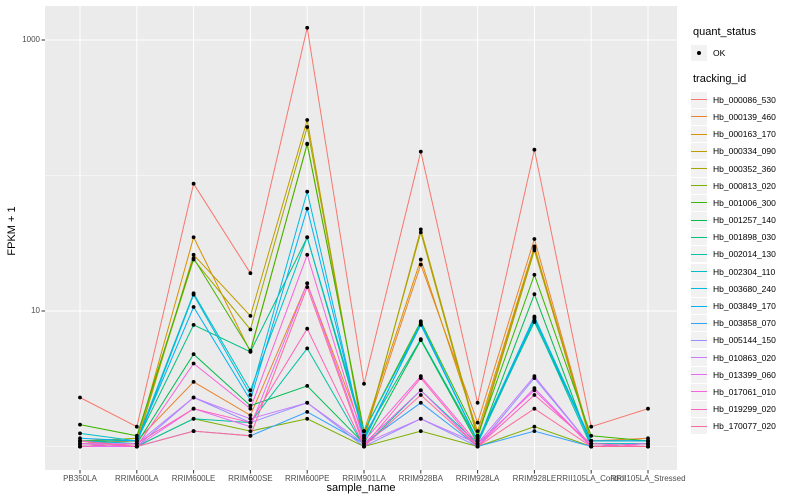 The height and width of the screenshot is (500, 800). Describe the element at coordinates (745, 426) in the screenshot. I see `legend-item-Hb_170077_020: Hb_170077_020` at that location.